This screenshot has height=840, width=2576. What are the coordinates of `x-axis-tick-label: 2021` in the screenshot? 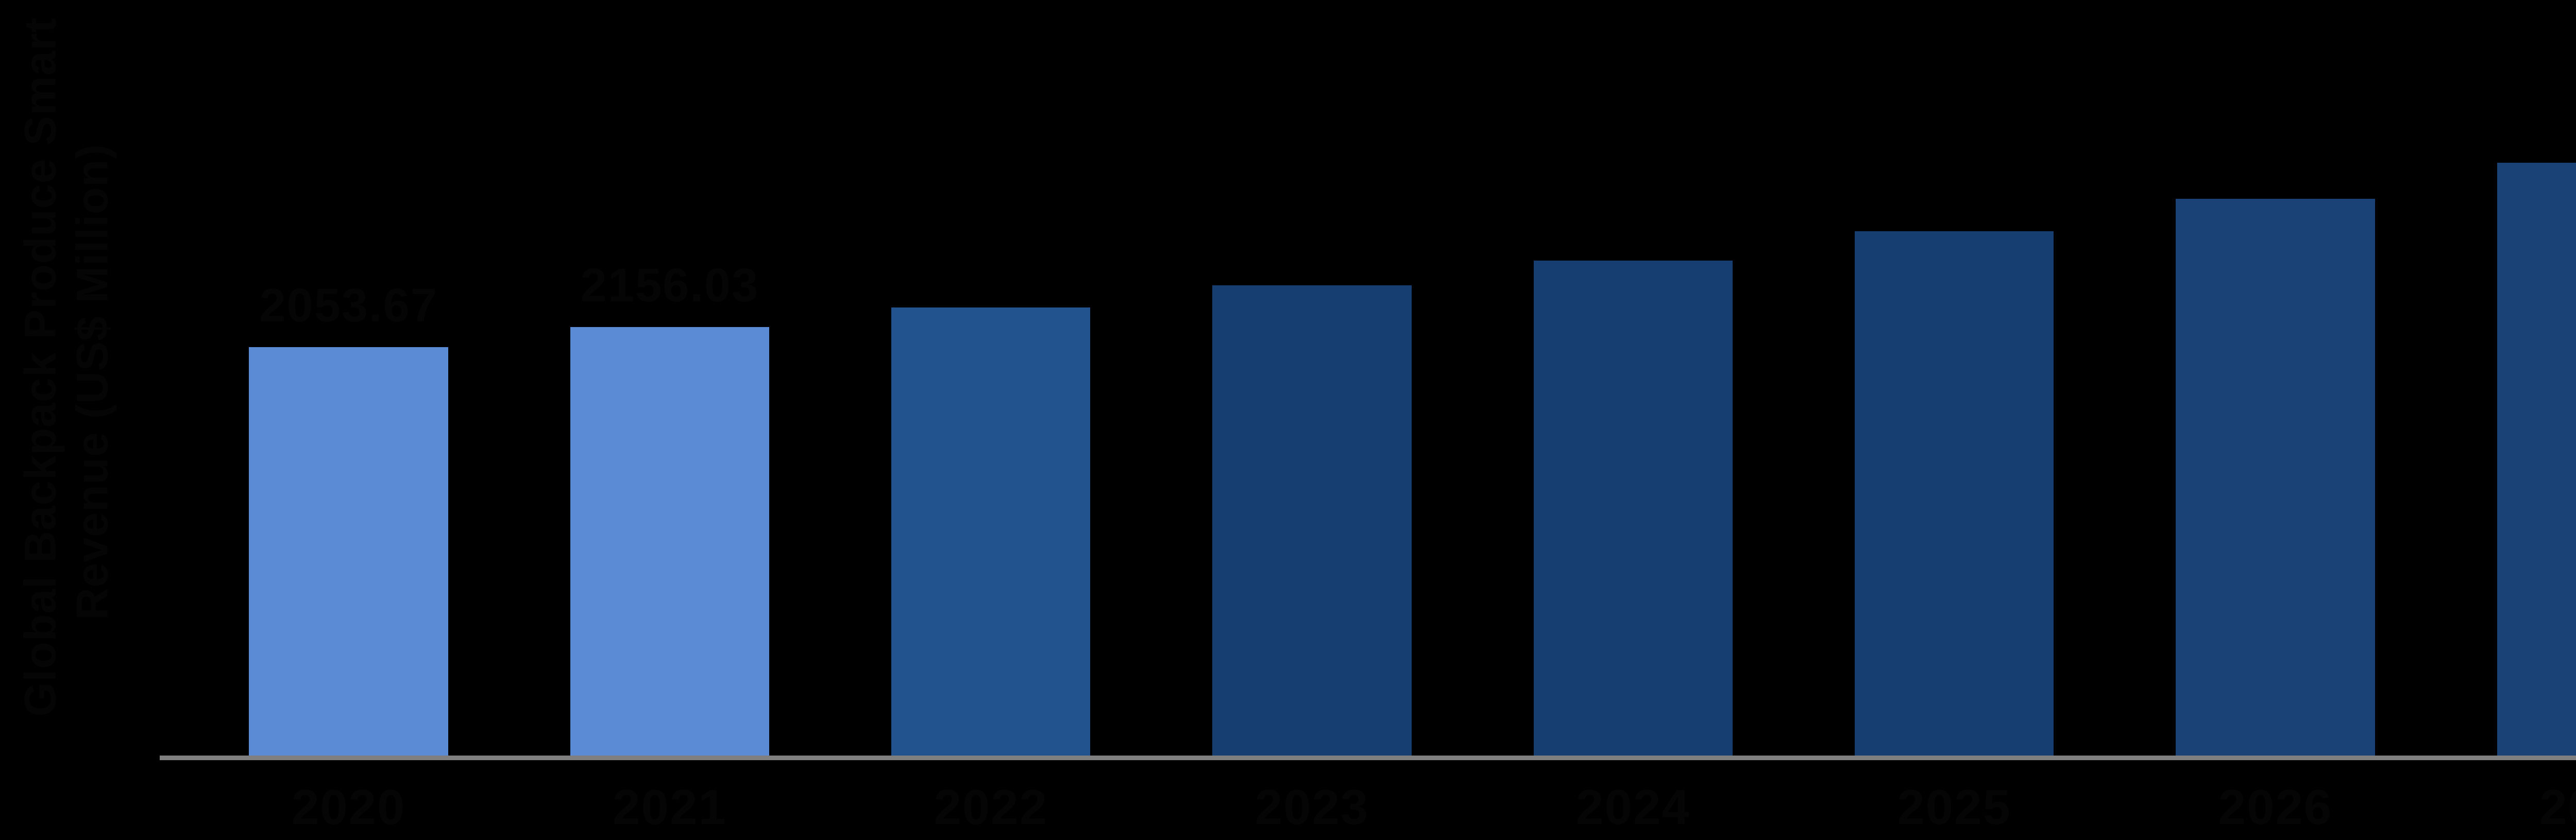 It's located at (670, 807).